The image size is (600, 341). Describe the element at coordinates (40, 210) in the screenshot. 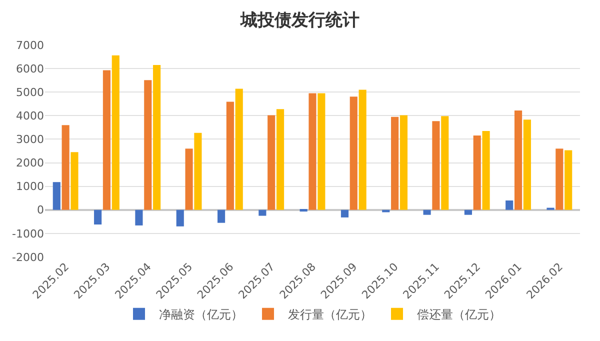

I see `y-tick-label: 0` at that location.